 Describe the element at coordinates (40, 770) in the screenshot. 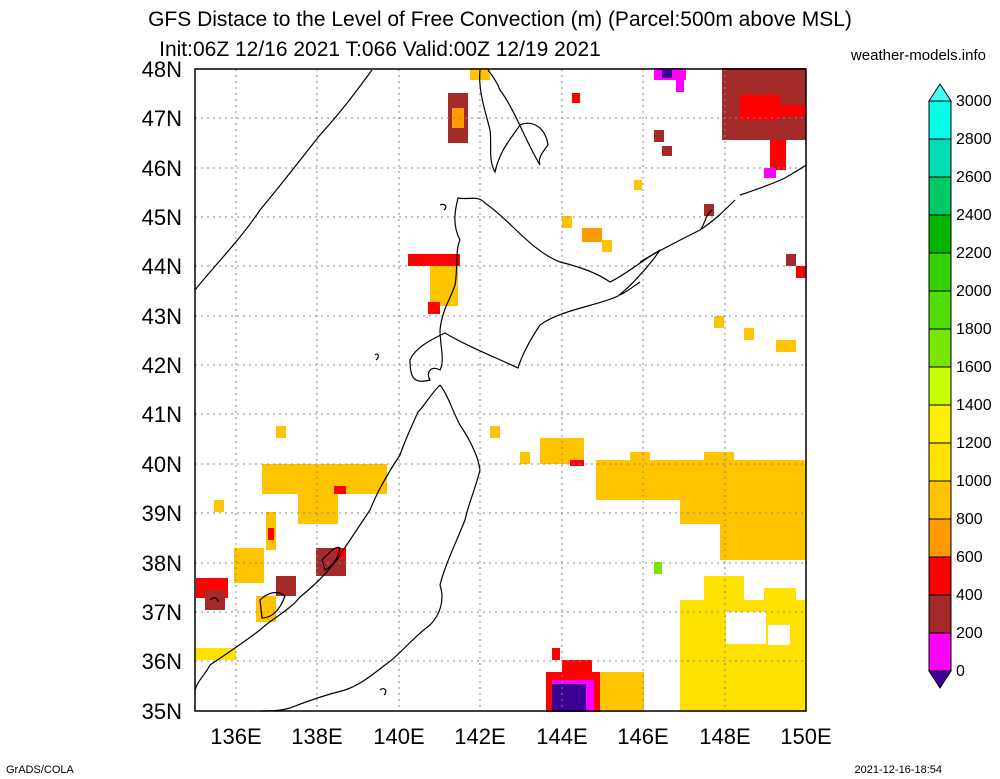

I see `footer-software: GrADS/COLA` at that location.